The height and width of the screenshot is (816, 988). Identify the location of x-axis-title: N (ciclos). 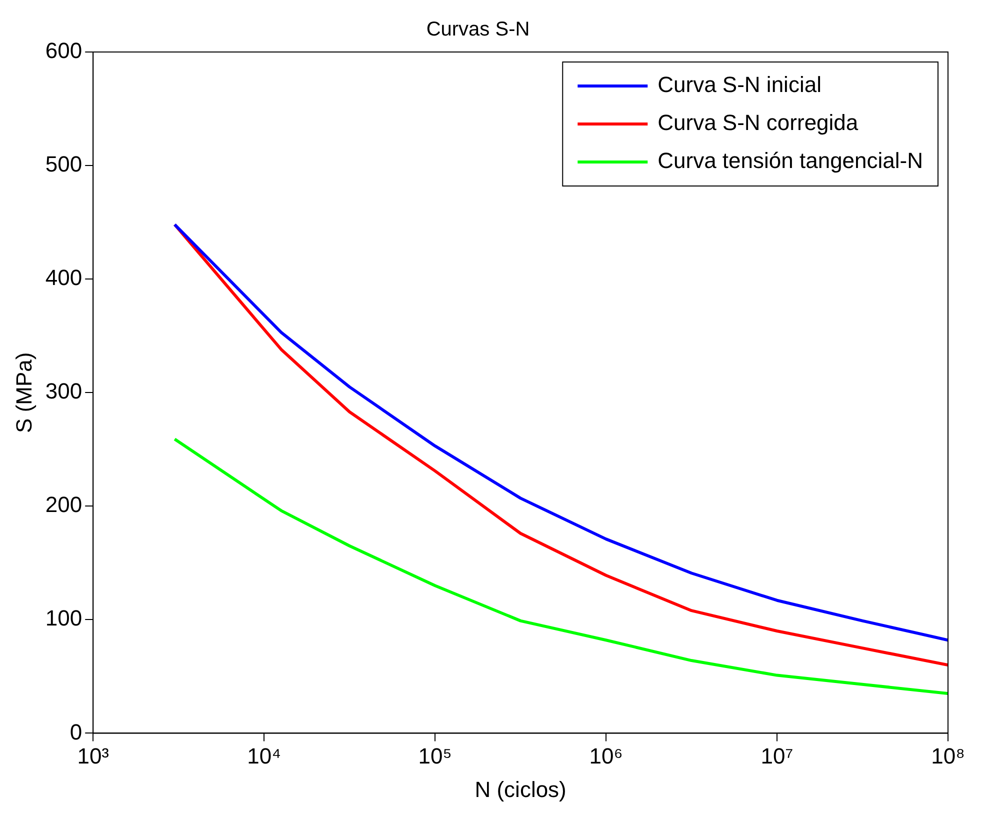
(520, 789).